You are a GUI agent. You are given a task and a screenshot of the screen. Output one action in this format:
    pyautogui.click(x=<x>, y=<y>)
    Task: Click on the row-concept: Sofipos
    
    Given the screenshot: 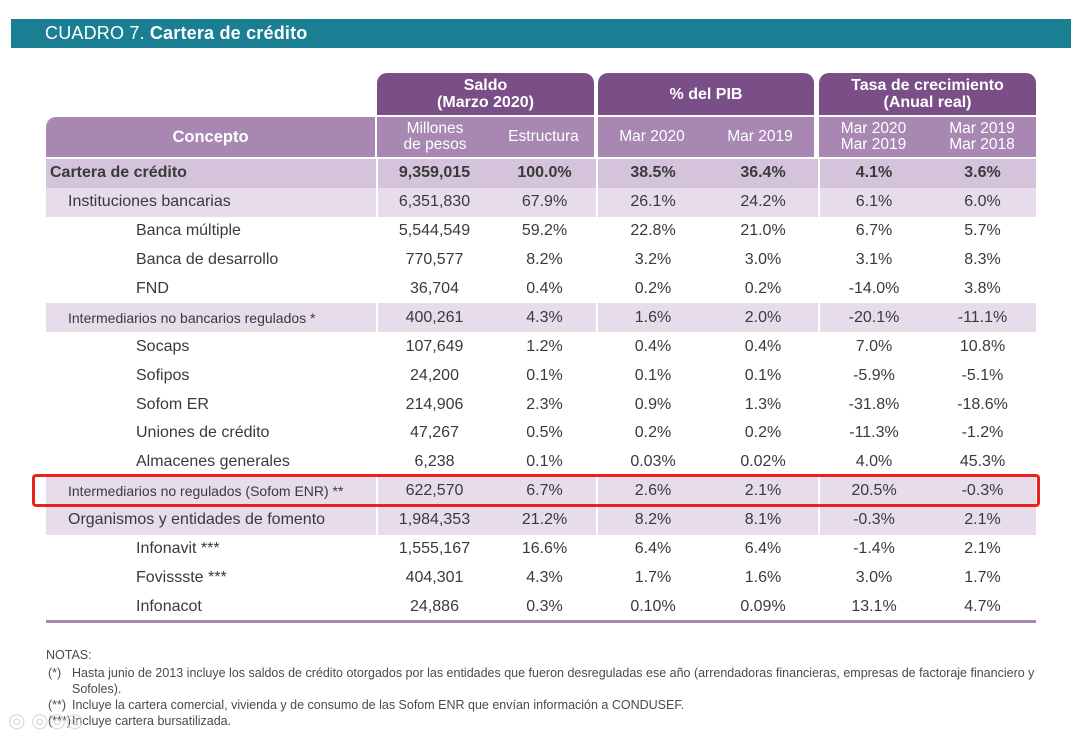 What is the action you would take?
    pyautogui.click(x=163, y=375)
    